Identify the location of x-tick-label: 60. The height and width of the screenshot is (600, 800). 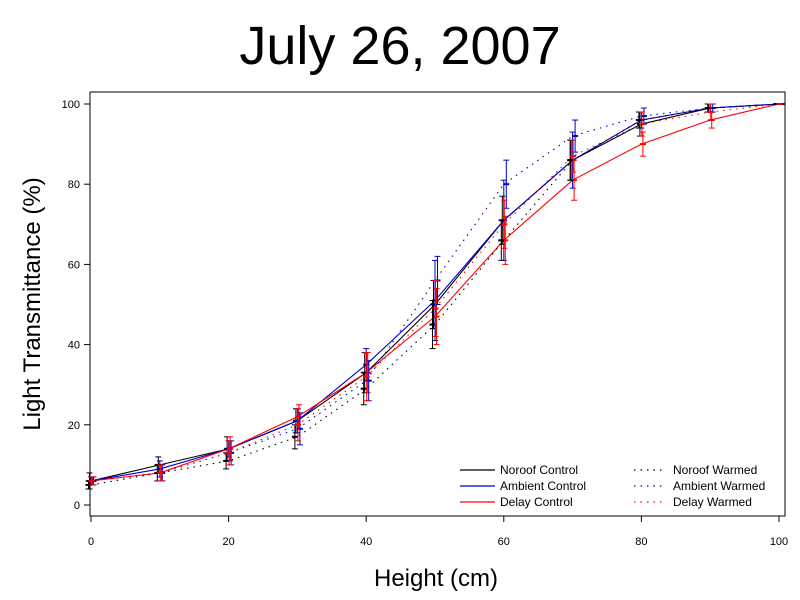
(504, 542).